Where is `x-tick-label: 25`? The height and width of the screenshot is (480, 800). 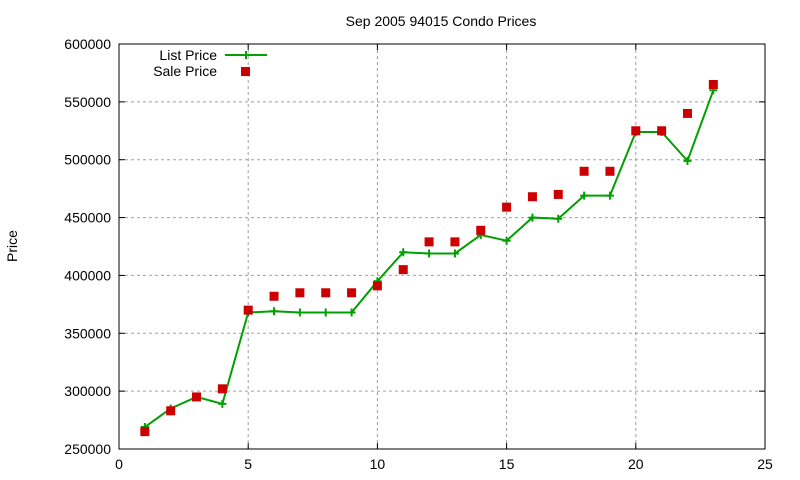
x-tick-label: 25 is located at coordinates (765, 464).